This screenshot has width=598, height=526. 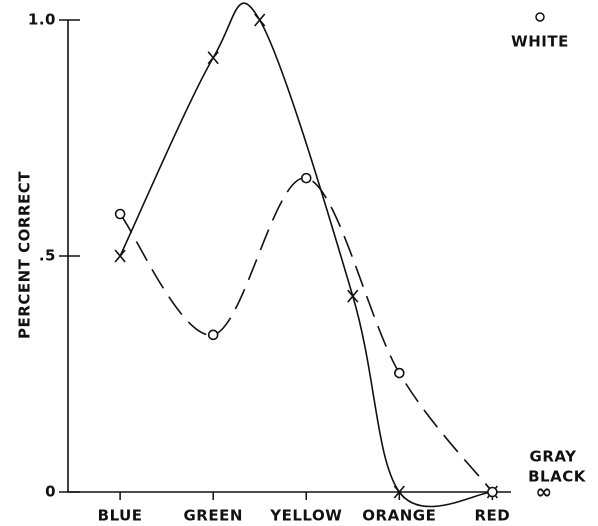 I want to click on annotation: BLACK, so click(x=557, y=477).